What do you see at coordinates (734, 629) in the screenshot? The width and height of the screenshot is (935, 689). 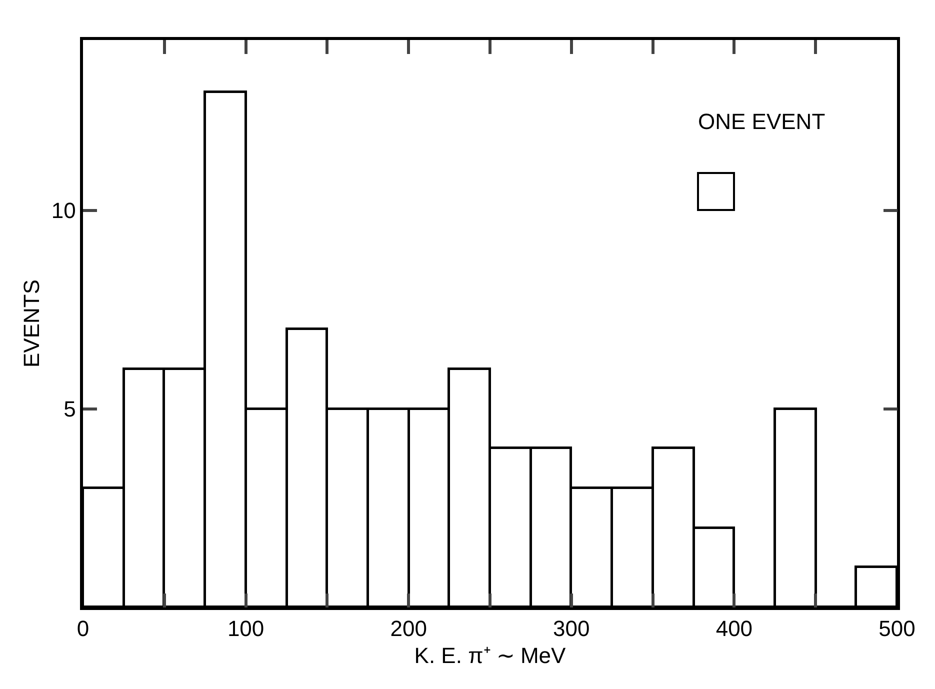 I see `x-tick-label: 400` at bounding box center [734, 629].